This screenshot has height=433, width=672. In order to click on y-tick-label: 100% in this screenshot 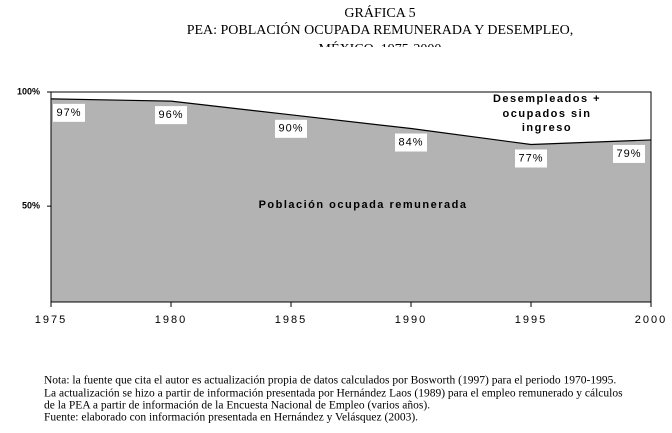, I will do `click(28, 91)`.